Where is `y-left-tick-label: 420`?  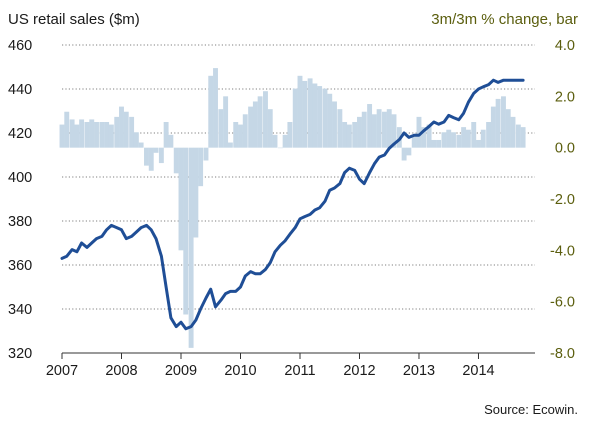 y-left-tick-label: 420 is located at coordinates (20, 134).